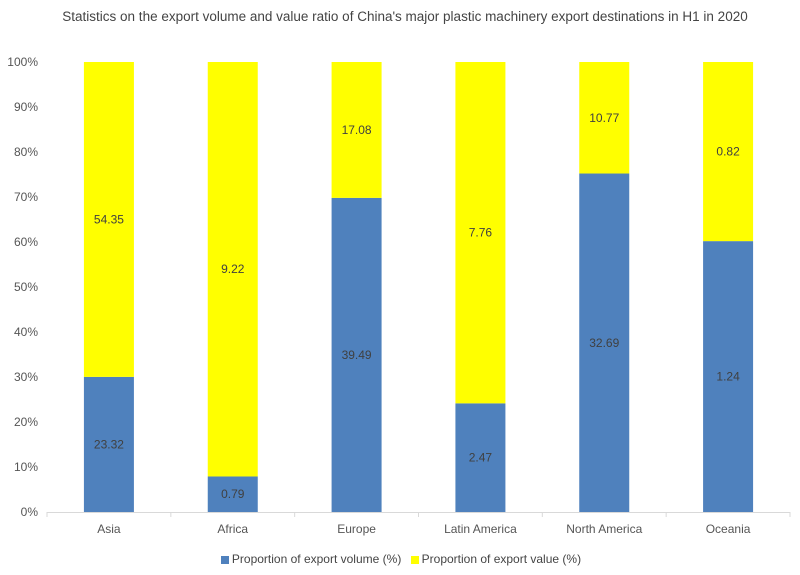 The image size is (800, 575). I want to click on y-tick-label: 100%, so click(22, 62).